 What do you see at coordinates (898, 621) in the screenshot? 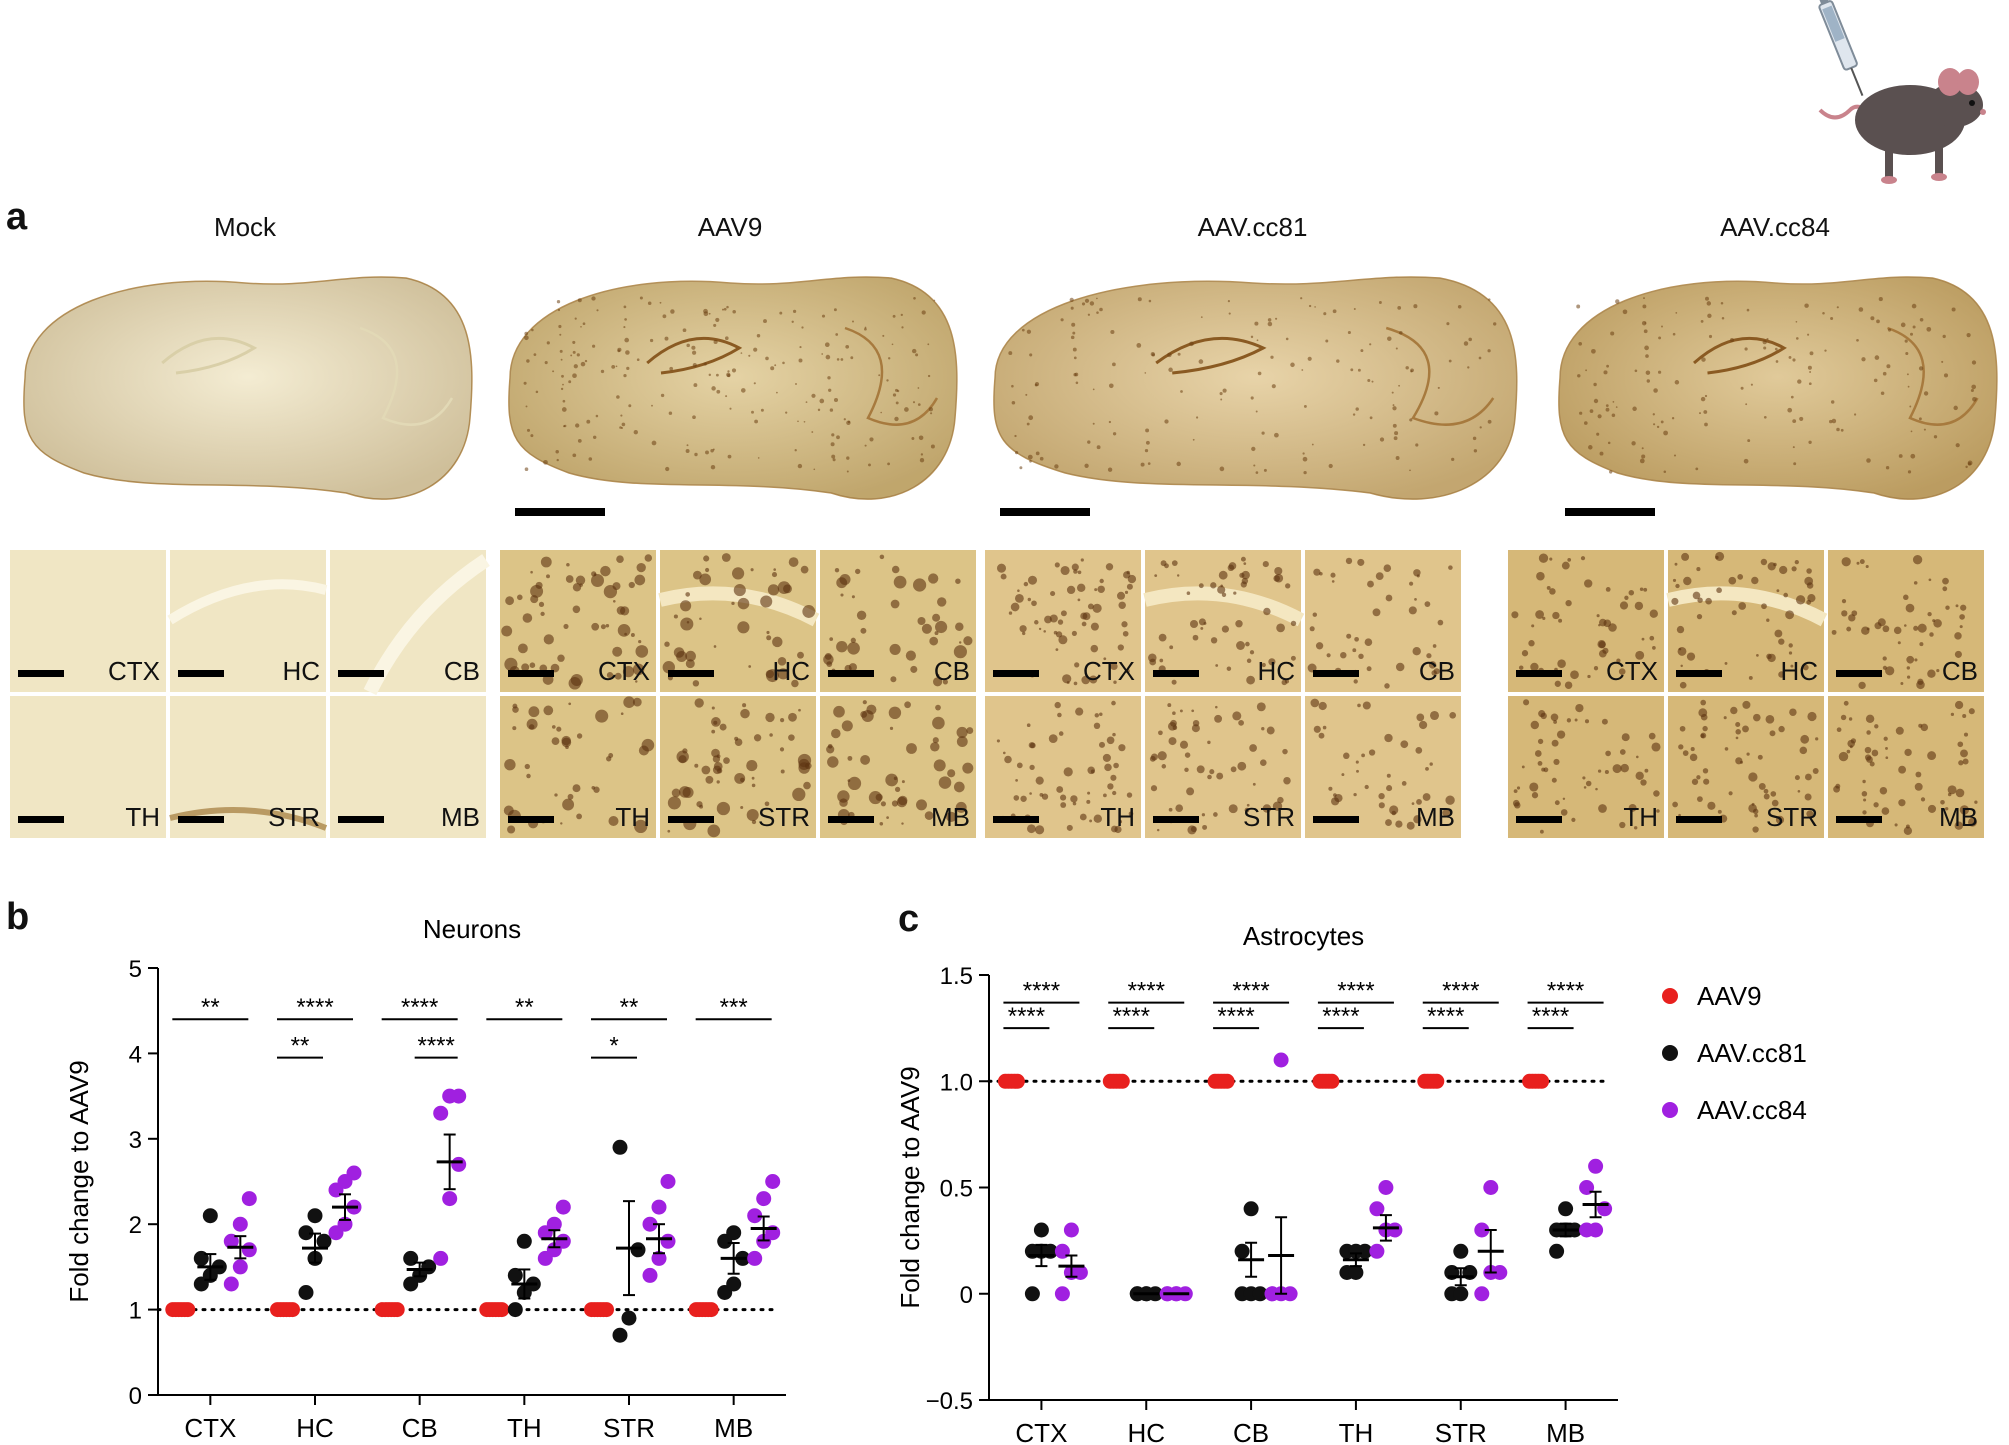
I see `region-tile: CB` at bounding box center [898, 621].